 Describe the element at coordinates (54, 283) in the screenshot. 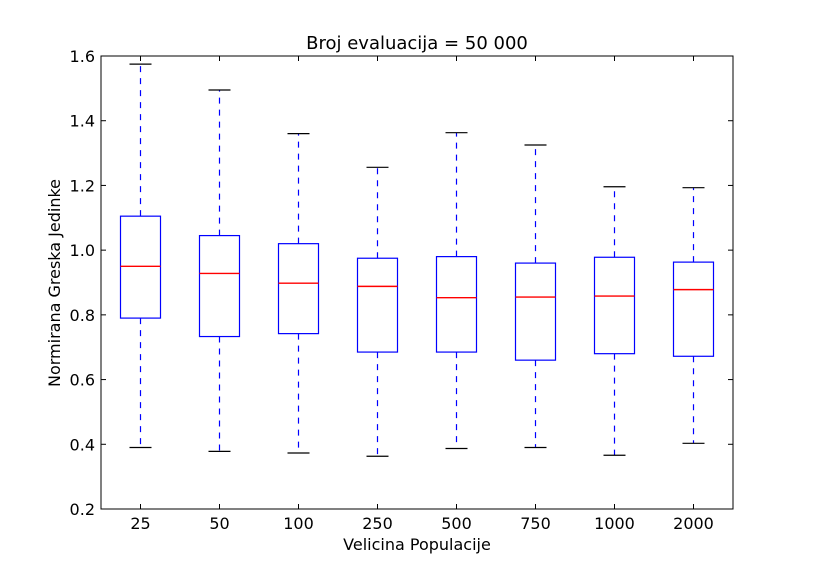

I see `y-axis-label: Normirana Greska Jedinke` at that location.